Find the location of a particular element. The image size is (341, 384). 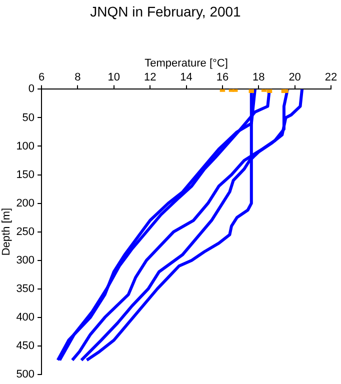

y-tick-label: 200 is located at coordinates (25, 203).